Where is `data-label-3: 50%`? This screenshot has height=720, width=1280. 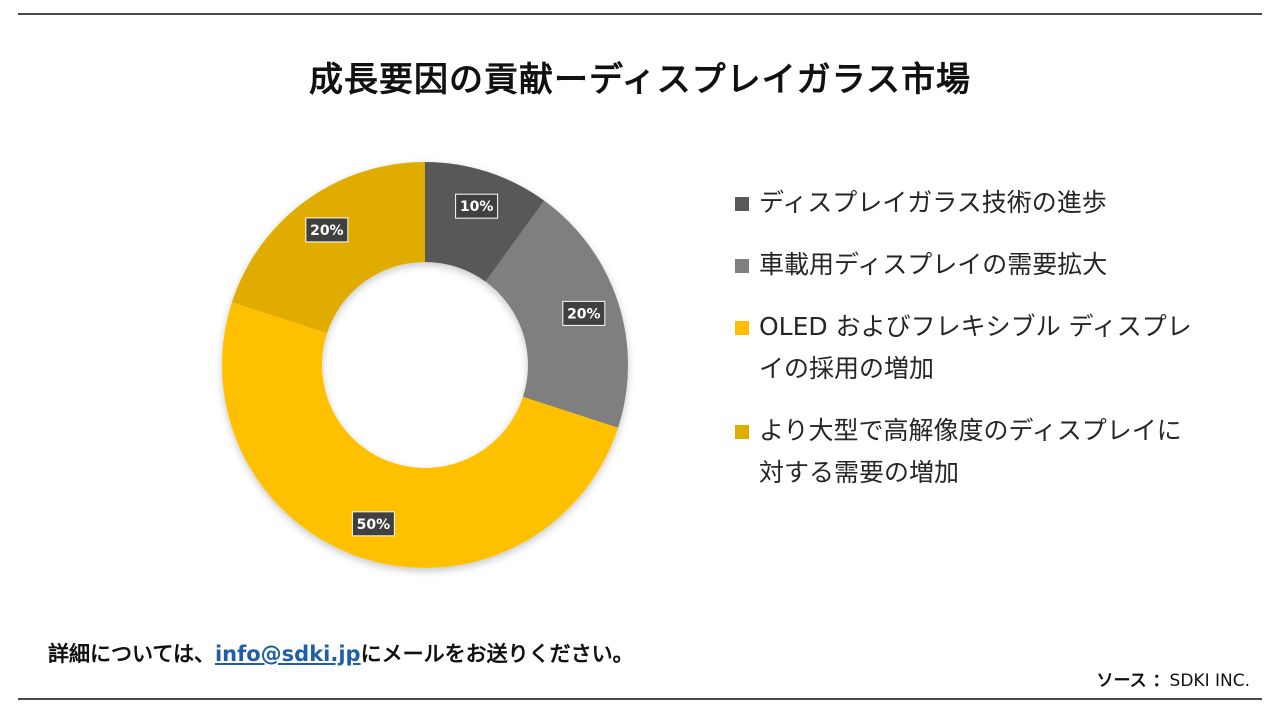 data-label-3: 50% is located at coordinates (373, 524).